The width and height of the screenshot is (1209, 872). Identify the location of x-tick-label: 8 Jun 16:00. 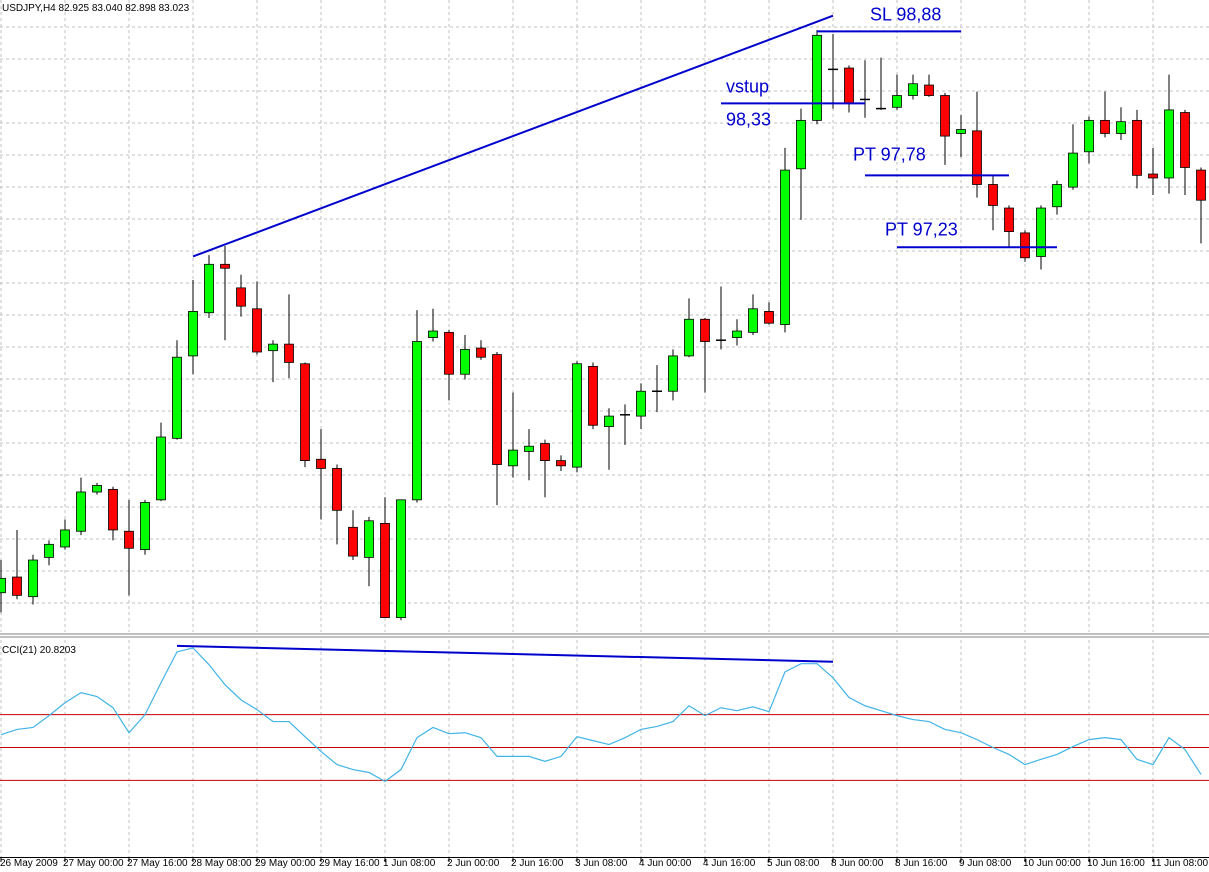
(921, 863).